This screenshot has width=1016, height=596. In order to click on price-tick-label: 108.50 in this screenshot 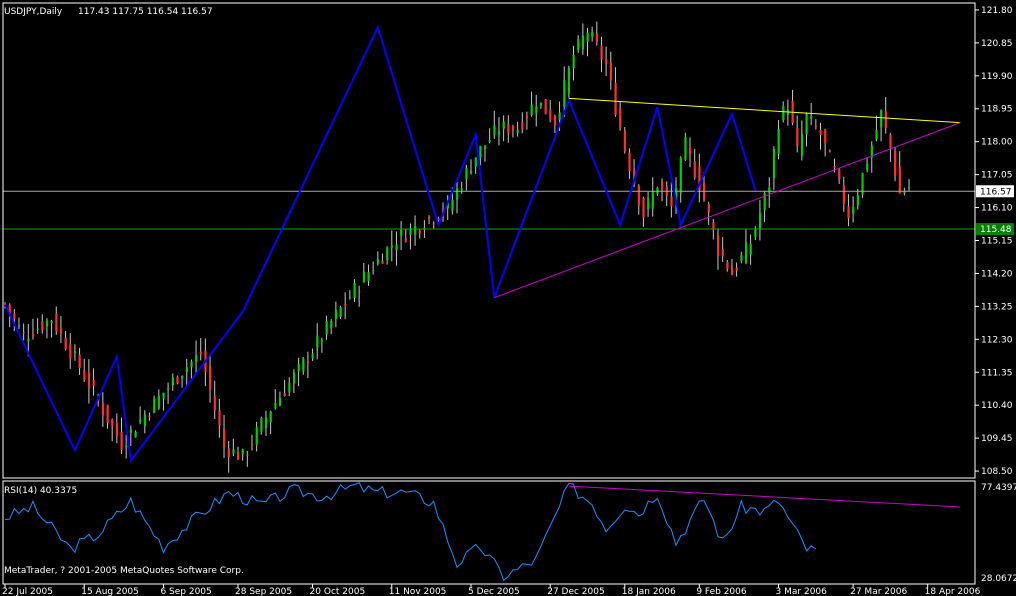, I will do `click(997, 472)`.